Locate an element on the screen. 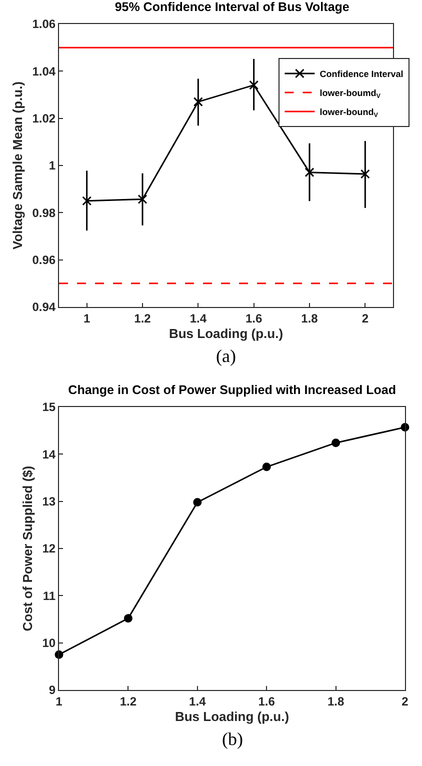 The image size is (422, 766). y-tick-label: 1.02 is located at coordinates (44, 119).